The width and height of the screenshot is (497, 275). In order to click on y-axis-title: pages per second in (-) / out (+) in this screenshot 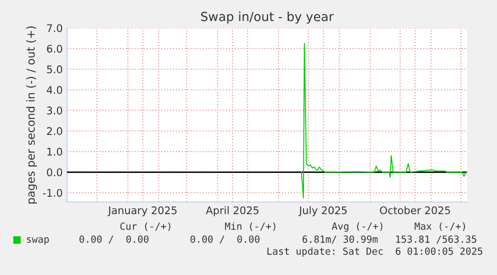, I will do `click(31, 115)`.